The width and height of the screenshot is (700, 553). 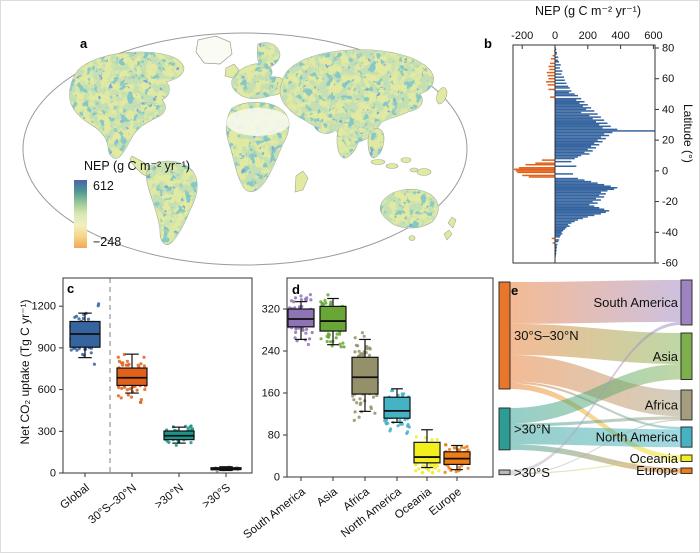 I want to click on flow-30°S–30°N-to-South America, so click(x=595, y=302).